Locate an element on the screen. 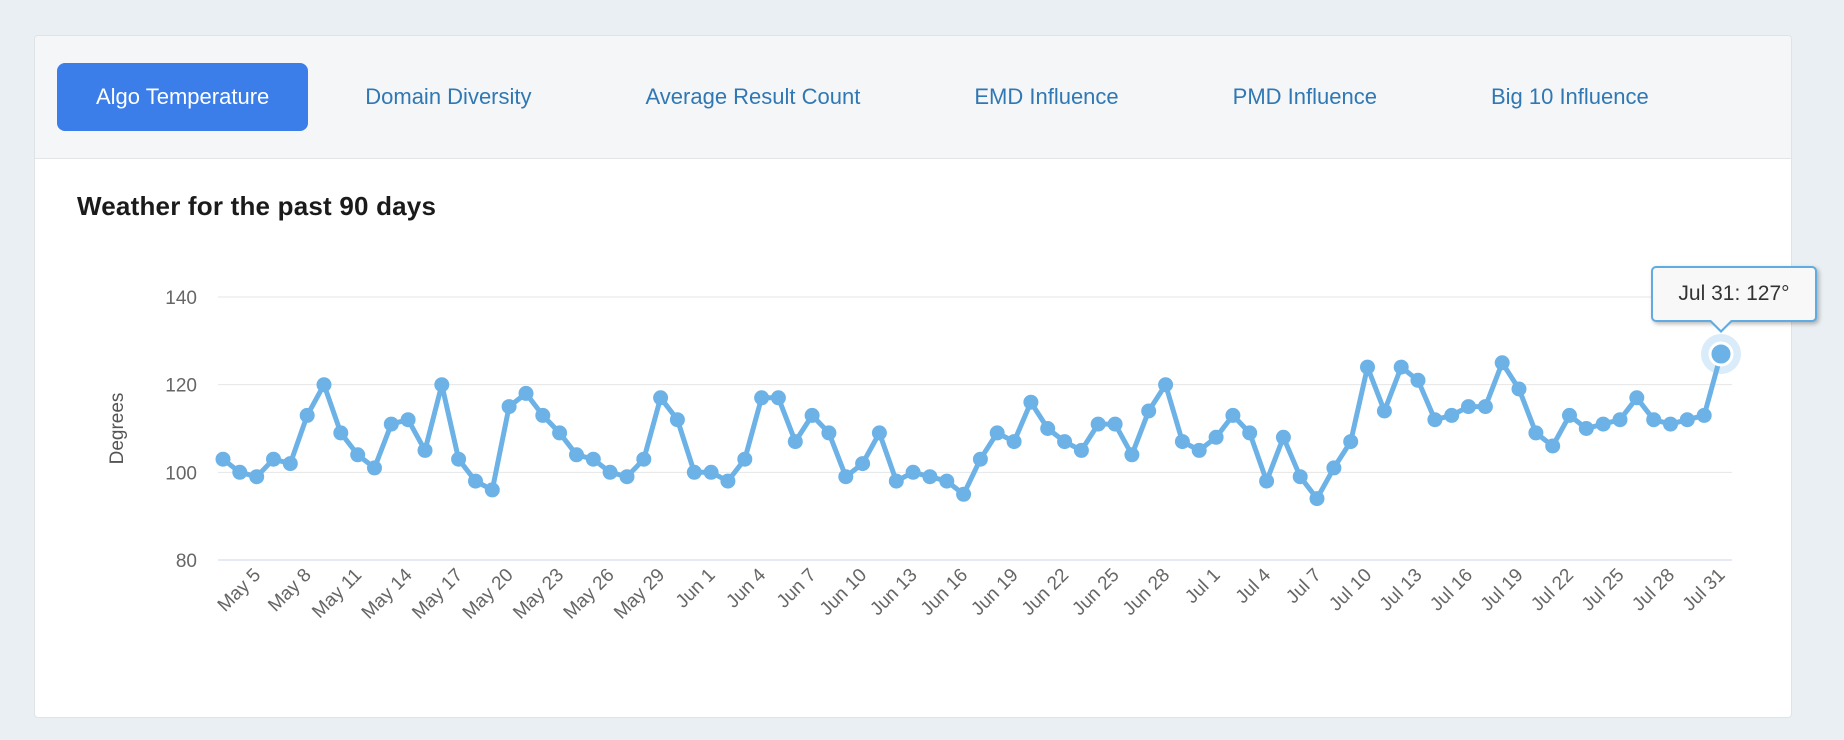  tab-average-result-count: Average Result Count is located at coordinates (753, 97).